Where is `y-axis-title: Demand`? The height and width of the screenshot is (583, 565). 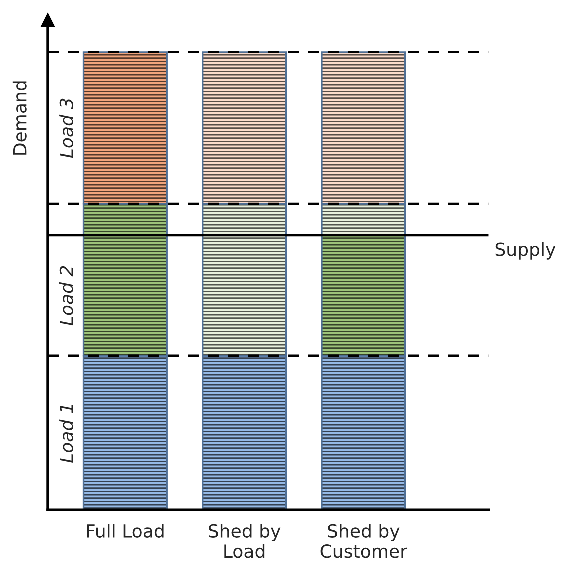 y-axis-title: Demand is located at coordinates (19, 118).